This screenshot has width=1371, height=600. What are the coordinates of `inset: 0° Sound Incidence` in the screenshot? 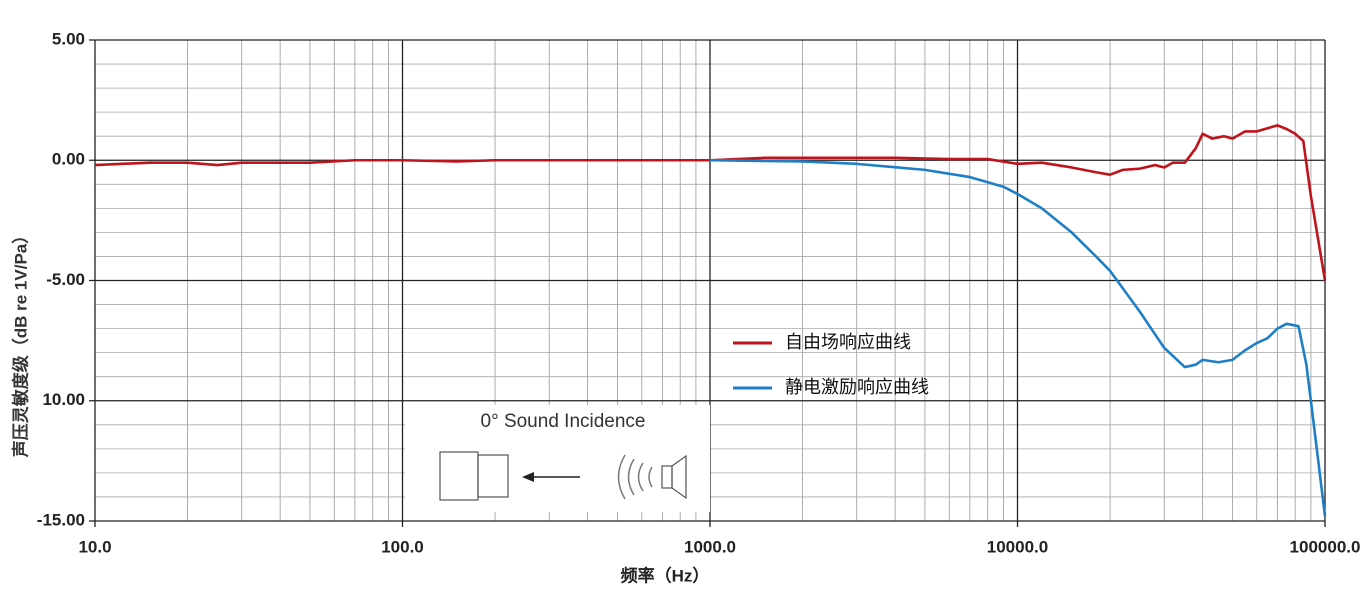 It's located at (557, 458).